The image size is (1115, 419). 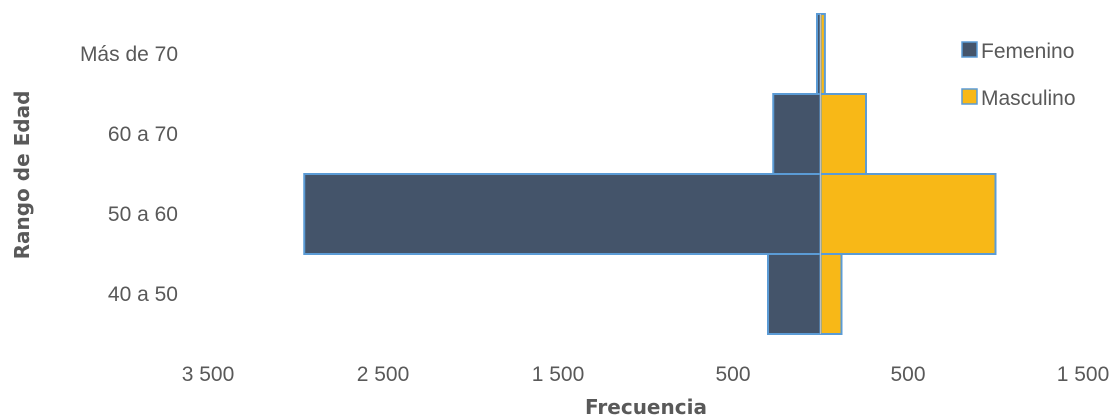 I want to click on y-tick-label-60-a-70: 60 a 70, so click(x=143, y=134).